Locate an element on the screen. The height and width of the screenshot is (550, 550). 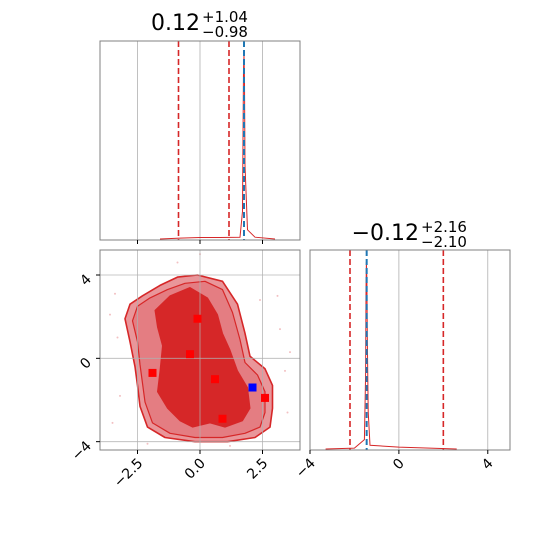
marginal-1-title-plus: +1.04 is located at coordinates (225, 17).